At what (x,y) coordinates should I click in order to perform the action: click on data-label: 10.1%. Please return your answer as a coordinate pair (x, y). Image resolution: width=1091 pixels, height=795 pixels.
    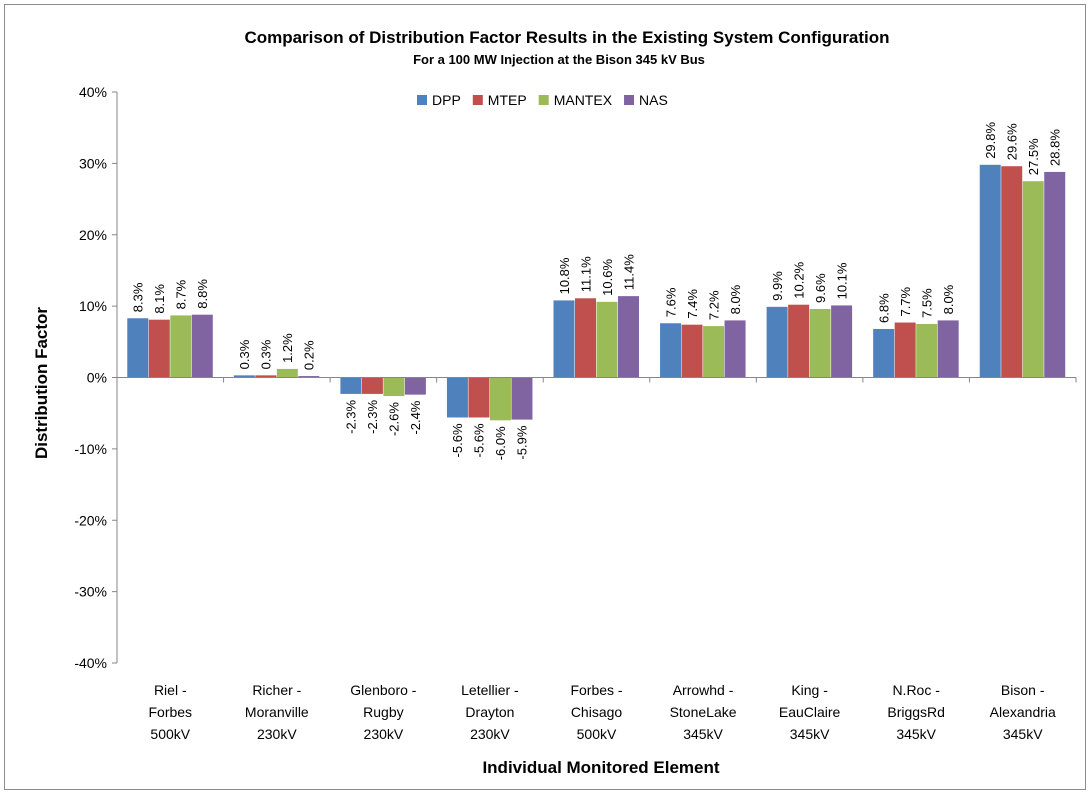
    Looking at the image, I should click on (841, 280).